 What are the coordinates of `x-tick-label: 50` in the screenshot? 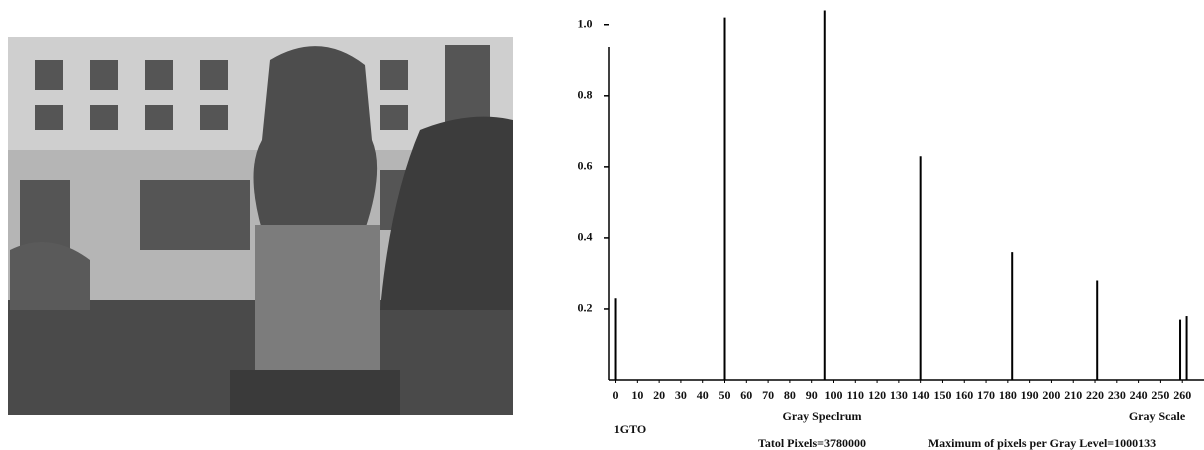 It's located at (725, 395).